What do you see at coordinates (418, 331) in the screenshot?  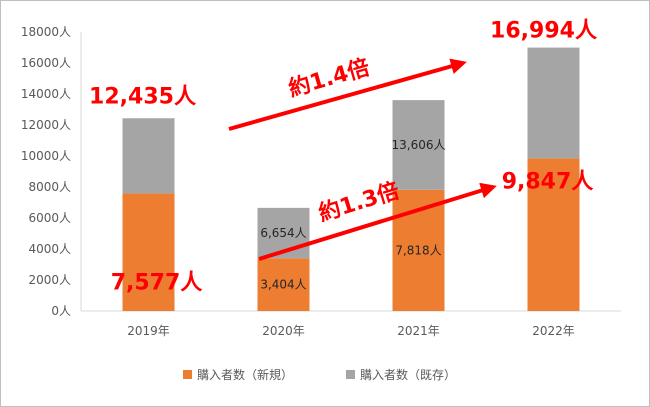 I see `x-tick-label: 2021年` at bounding box center [418, 331].